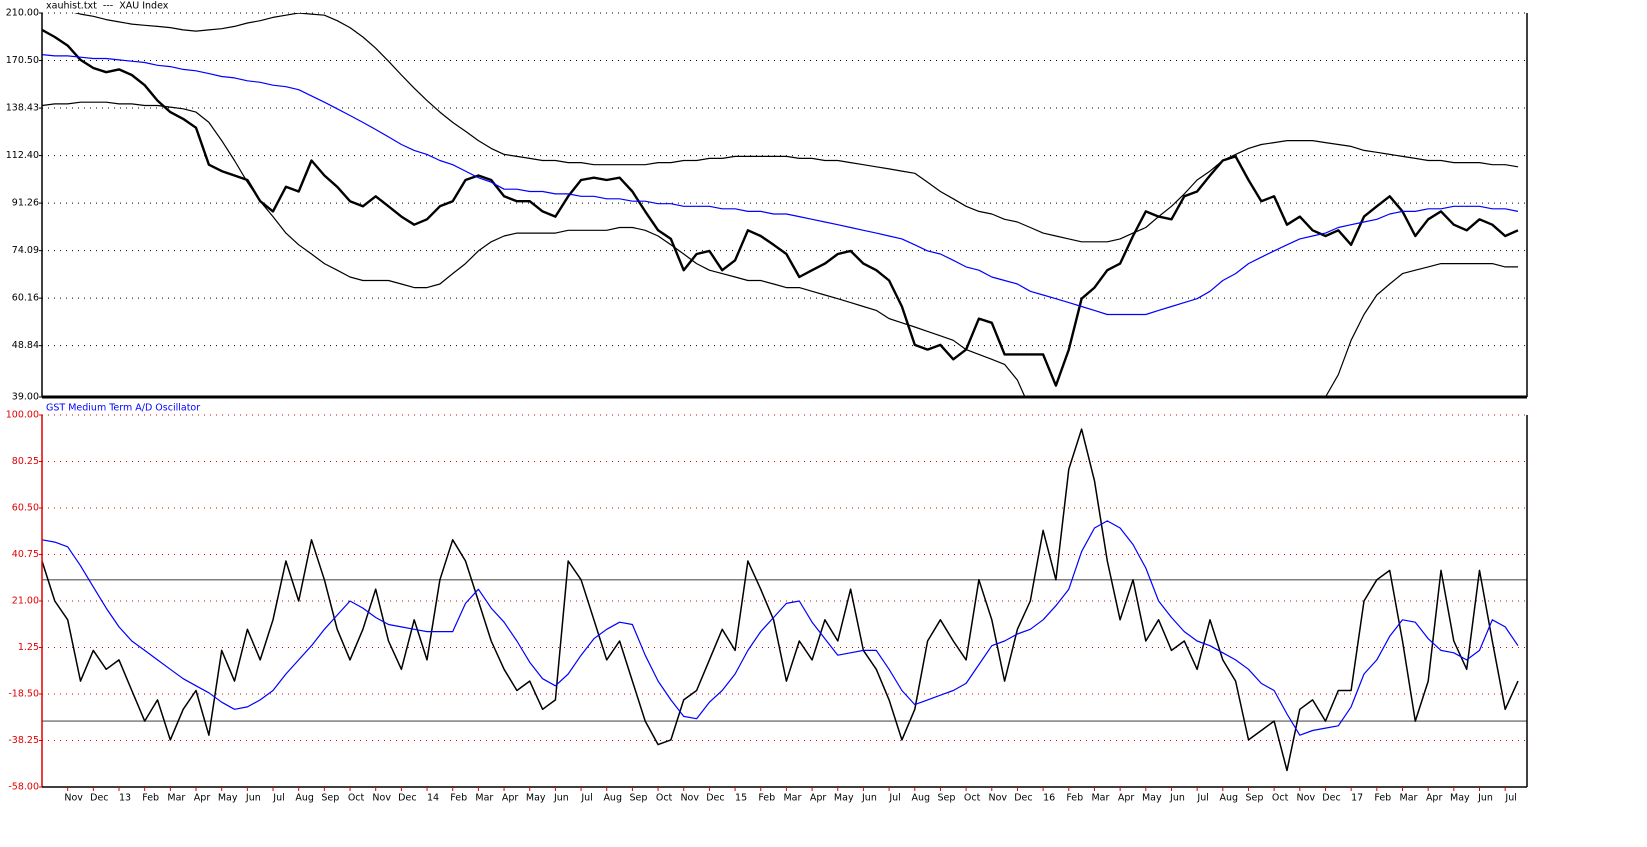 This screenshot has height=847, width=1647. Describe the element at coordinates (741, 798) in the screenshot. I see `x-tick-label: 15` at that location.